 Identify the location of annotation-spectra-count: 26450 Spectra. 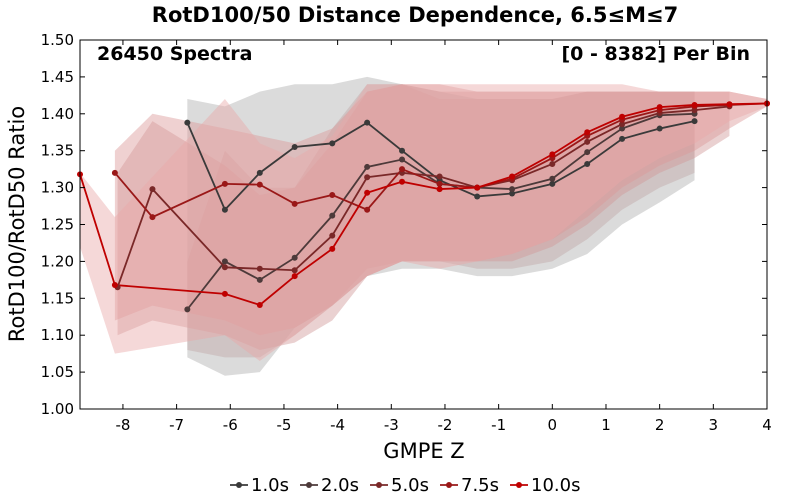
(174, 54).